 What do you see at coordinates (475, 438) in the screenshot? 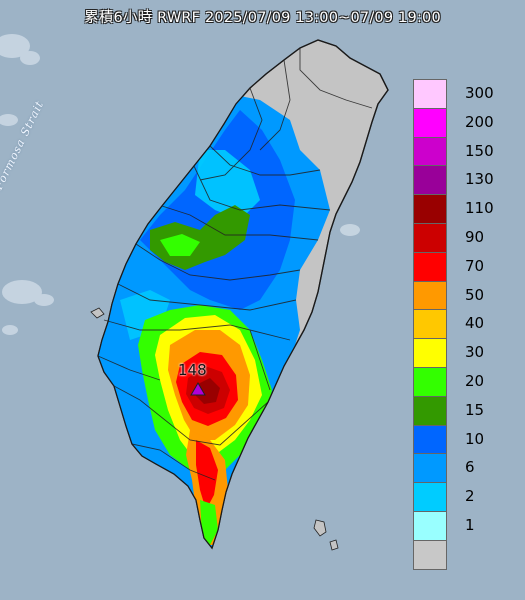
I see `legend-label: 10` at bounding box center [475, 438].